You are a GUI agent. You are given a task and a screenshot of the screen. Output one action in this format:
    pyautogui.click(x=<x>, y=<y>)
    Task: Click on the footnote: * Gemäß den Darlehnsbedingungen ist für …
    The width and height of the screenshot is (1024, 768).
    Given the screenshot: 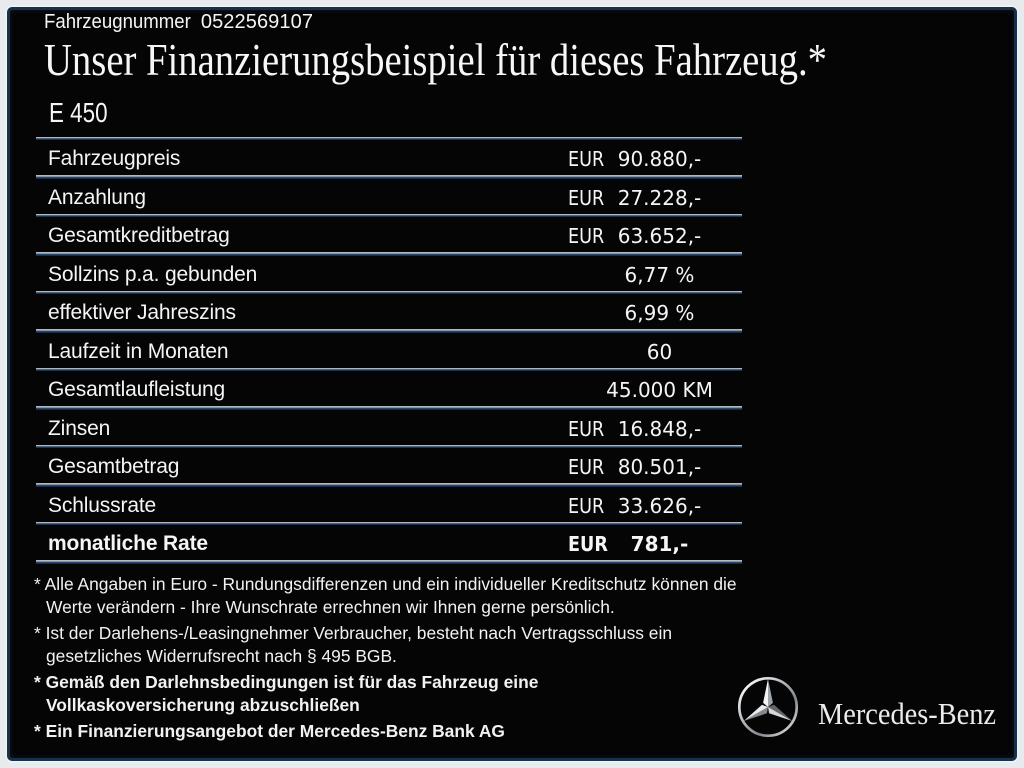 What is the action you would take?
    pyautogui.click(x=286, y=693)
    